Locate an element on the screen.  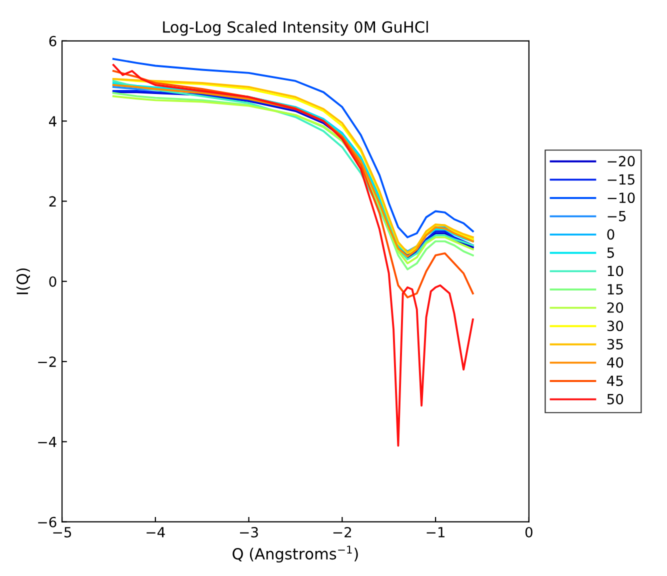
legend-label: 50 is located at coordinates (615, 399).